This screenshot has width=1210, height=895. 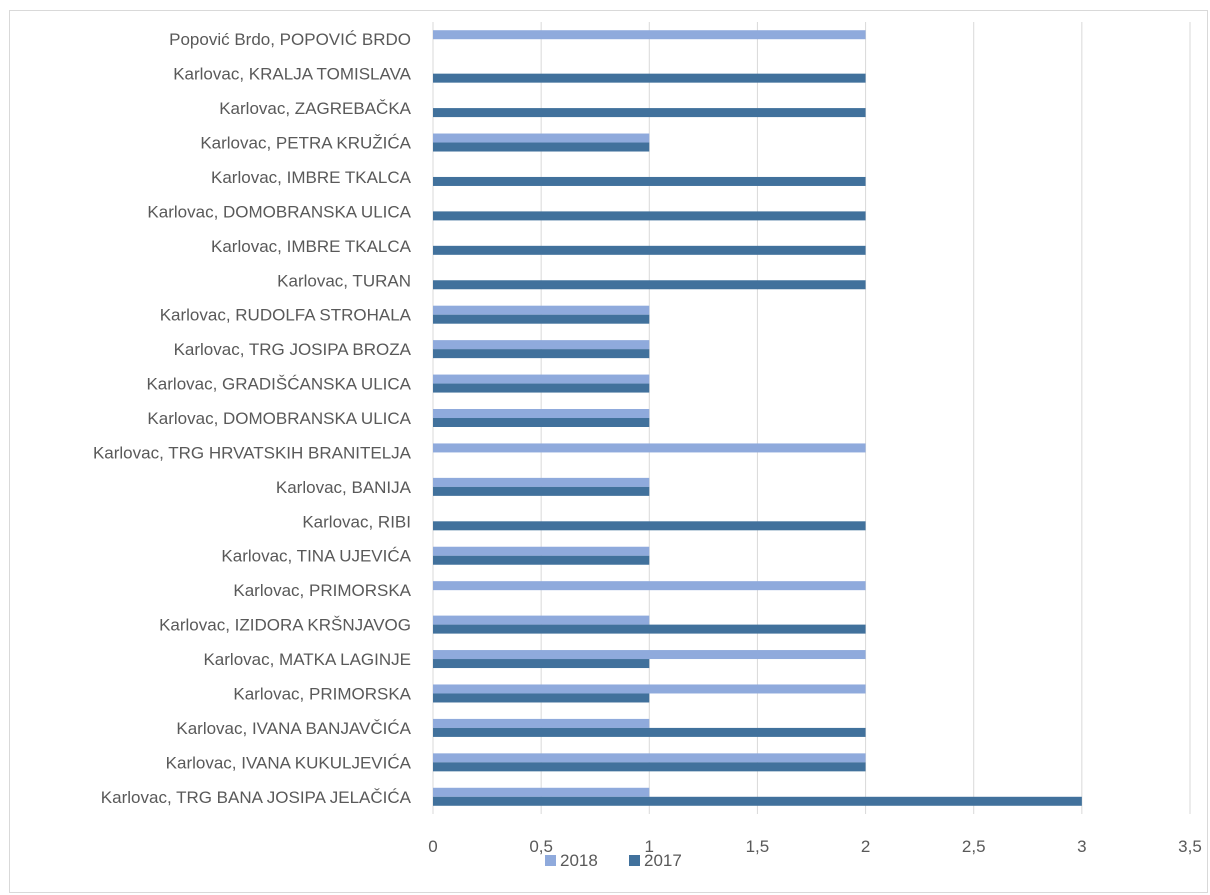 What do you see at coordinates (344, 487) in the screenshot?
I see `category-label: Karlovac, BANIJA` at bounding box center [344, 487].